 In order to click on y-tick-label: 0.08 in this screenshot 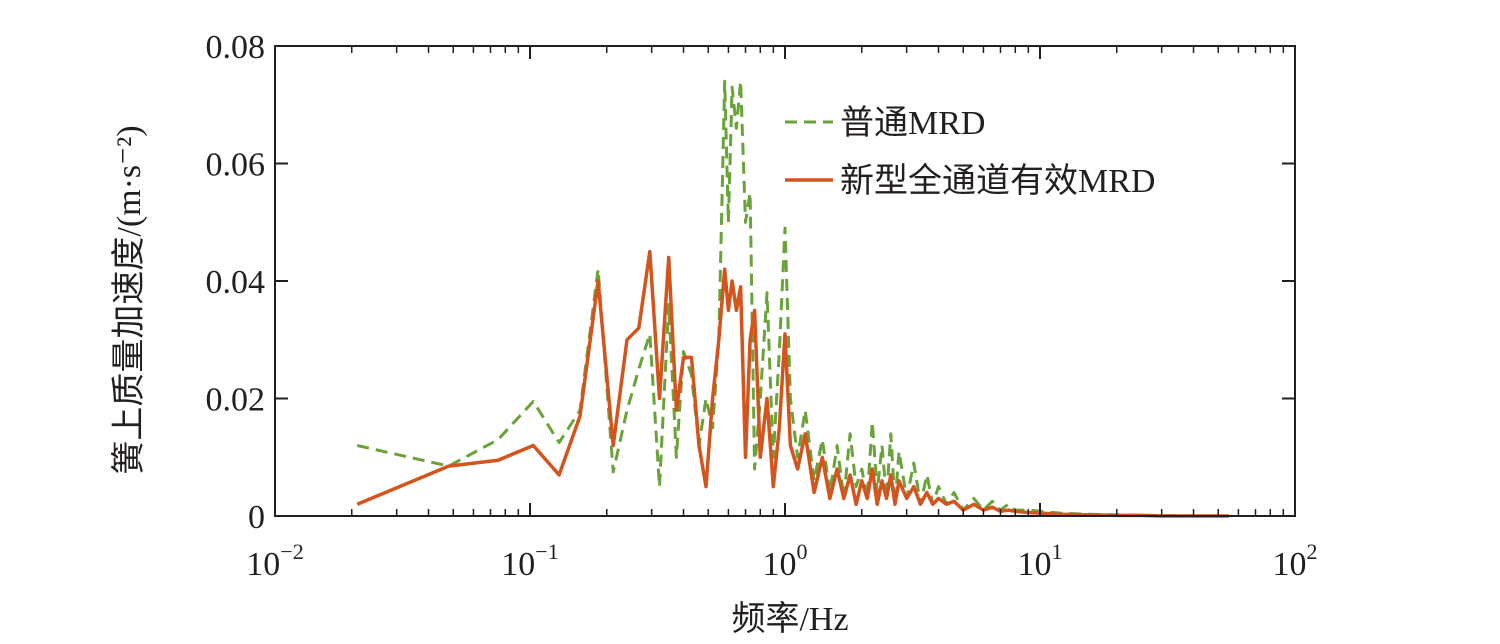, I will do `click(236, 47)`.